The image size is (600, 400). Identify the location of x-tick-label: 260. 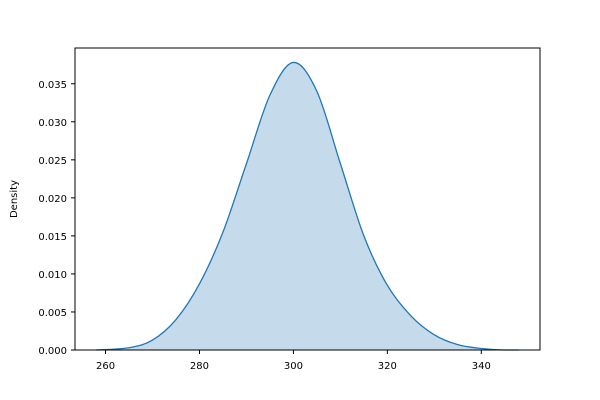
(105, 366).